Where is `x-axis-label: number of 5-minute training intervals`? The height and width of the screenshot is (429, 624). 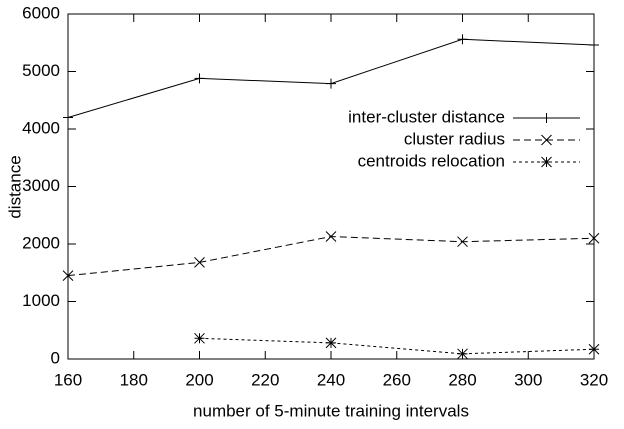 x-axis-label: number of 5-minute training intervals is located at coordinates (331, 410).